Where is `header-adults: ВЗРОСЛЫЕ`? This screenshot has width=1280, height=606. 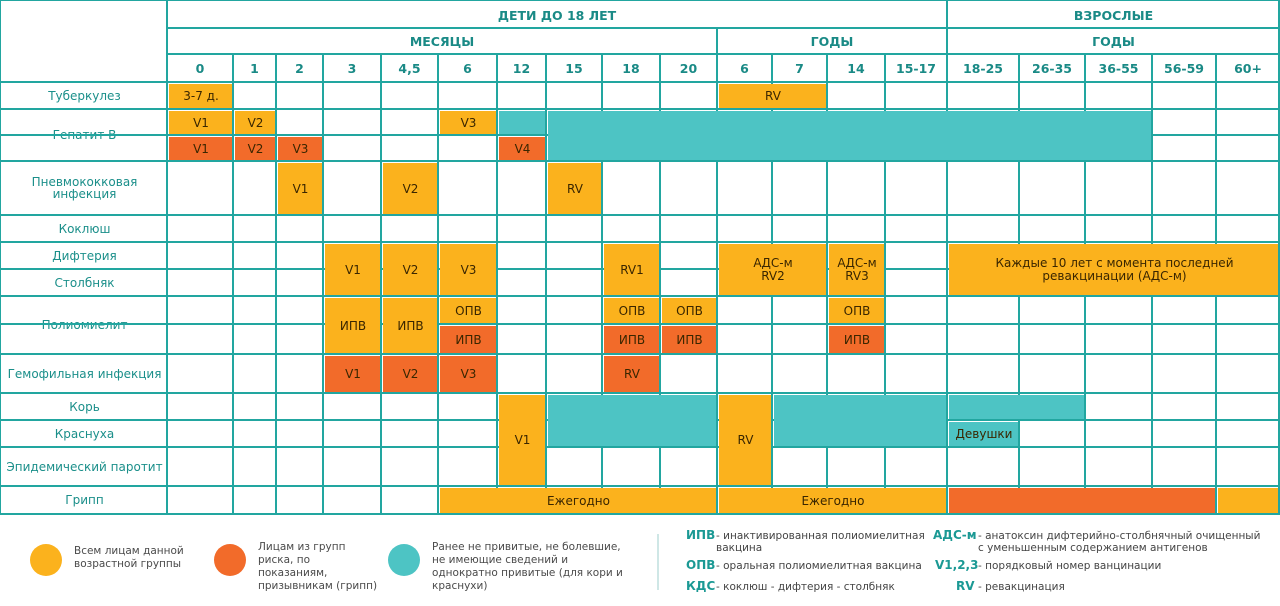 header-adults: ВЗРОСЛЫЕ is located at coordinates (1113, 15).